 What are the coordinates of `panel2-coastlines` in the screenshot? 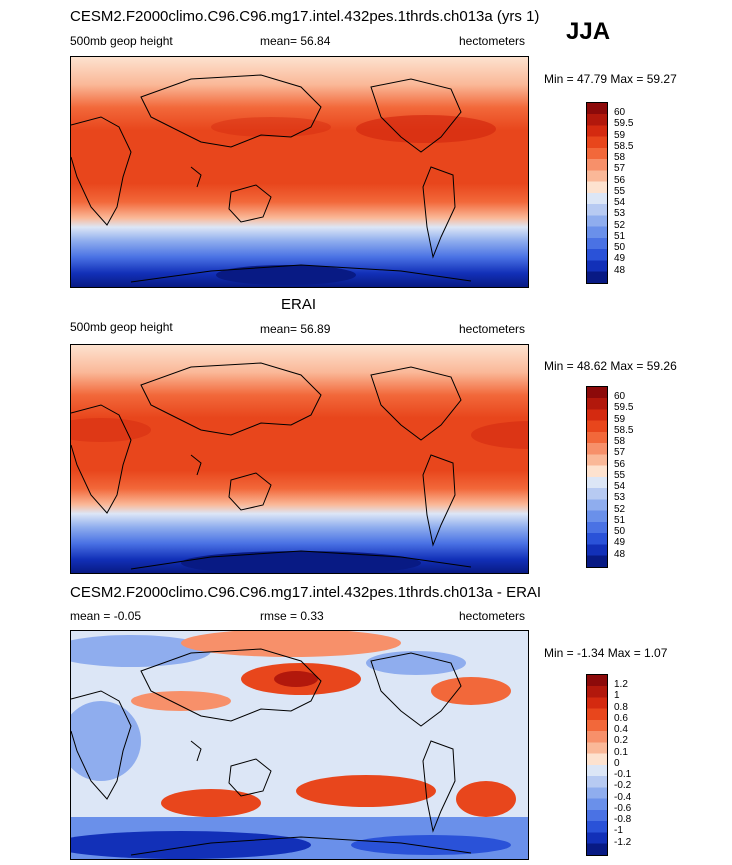 It's located at (271, 466).